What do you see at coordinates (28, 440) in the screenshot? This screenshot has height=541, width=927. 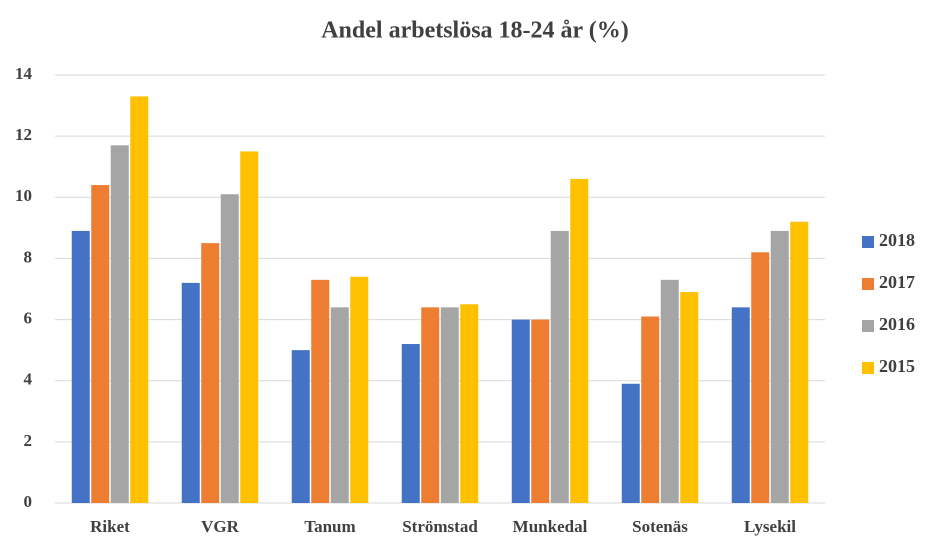 I see `y-tick-label: 2` at bounding box center [28, 440].